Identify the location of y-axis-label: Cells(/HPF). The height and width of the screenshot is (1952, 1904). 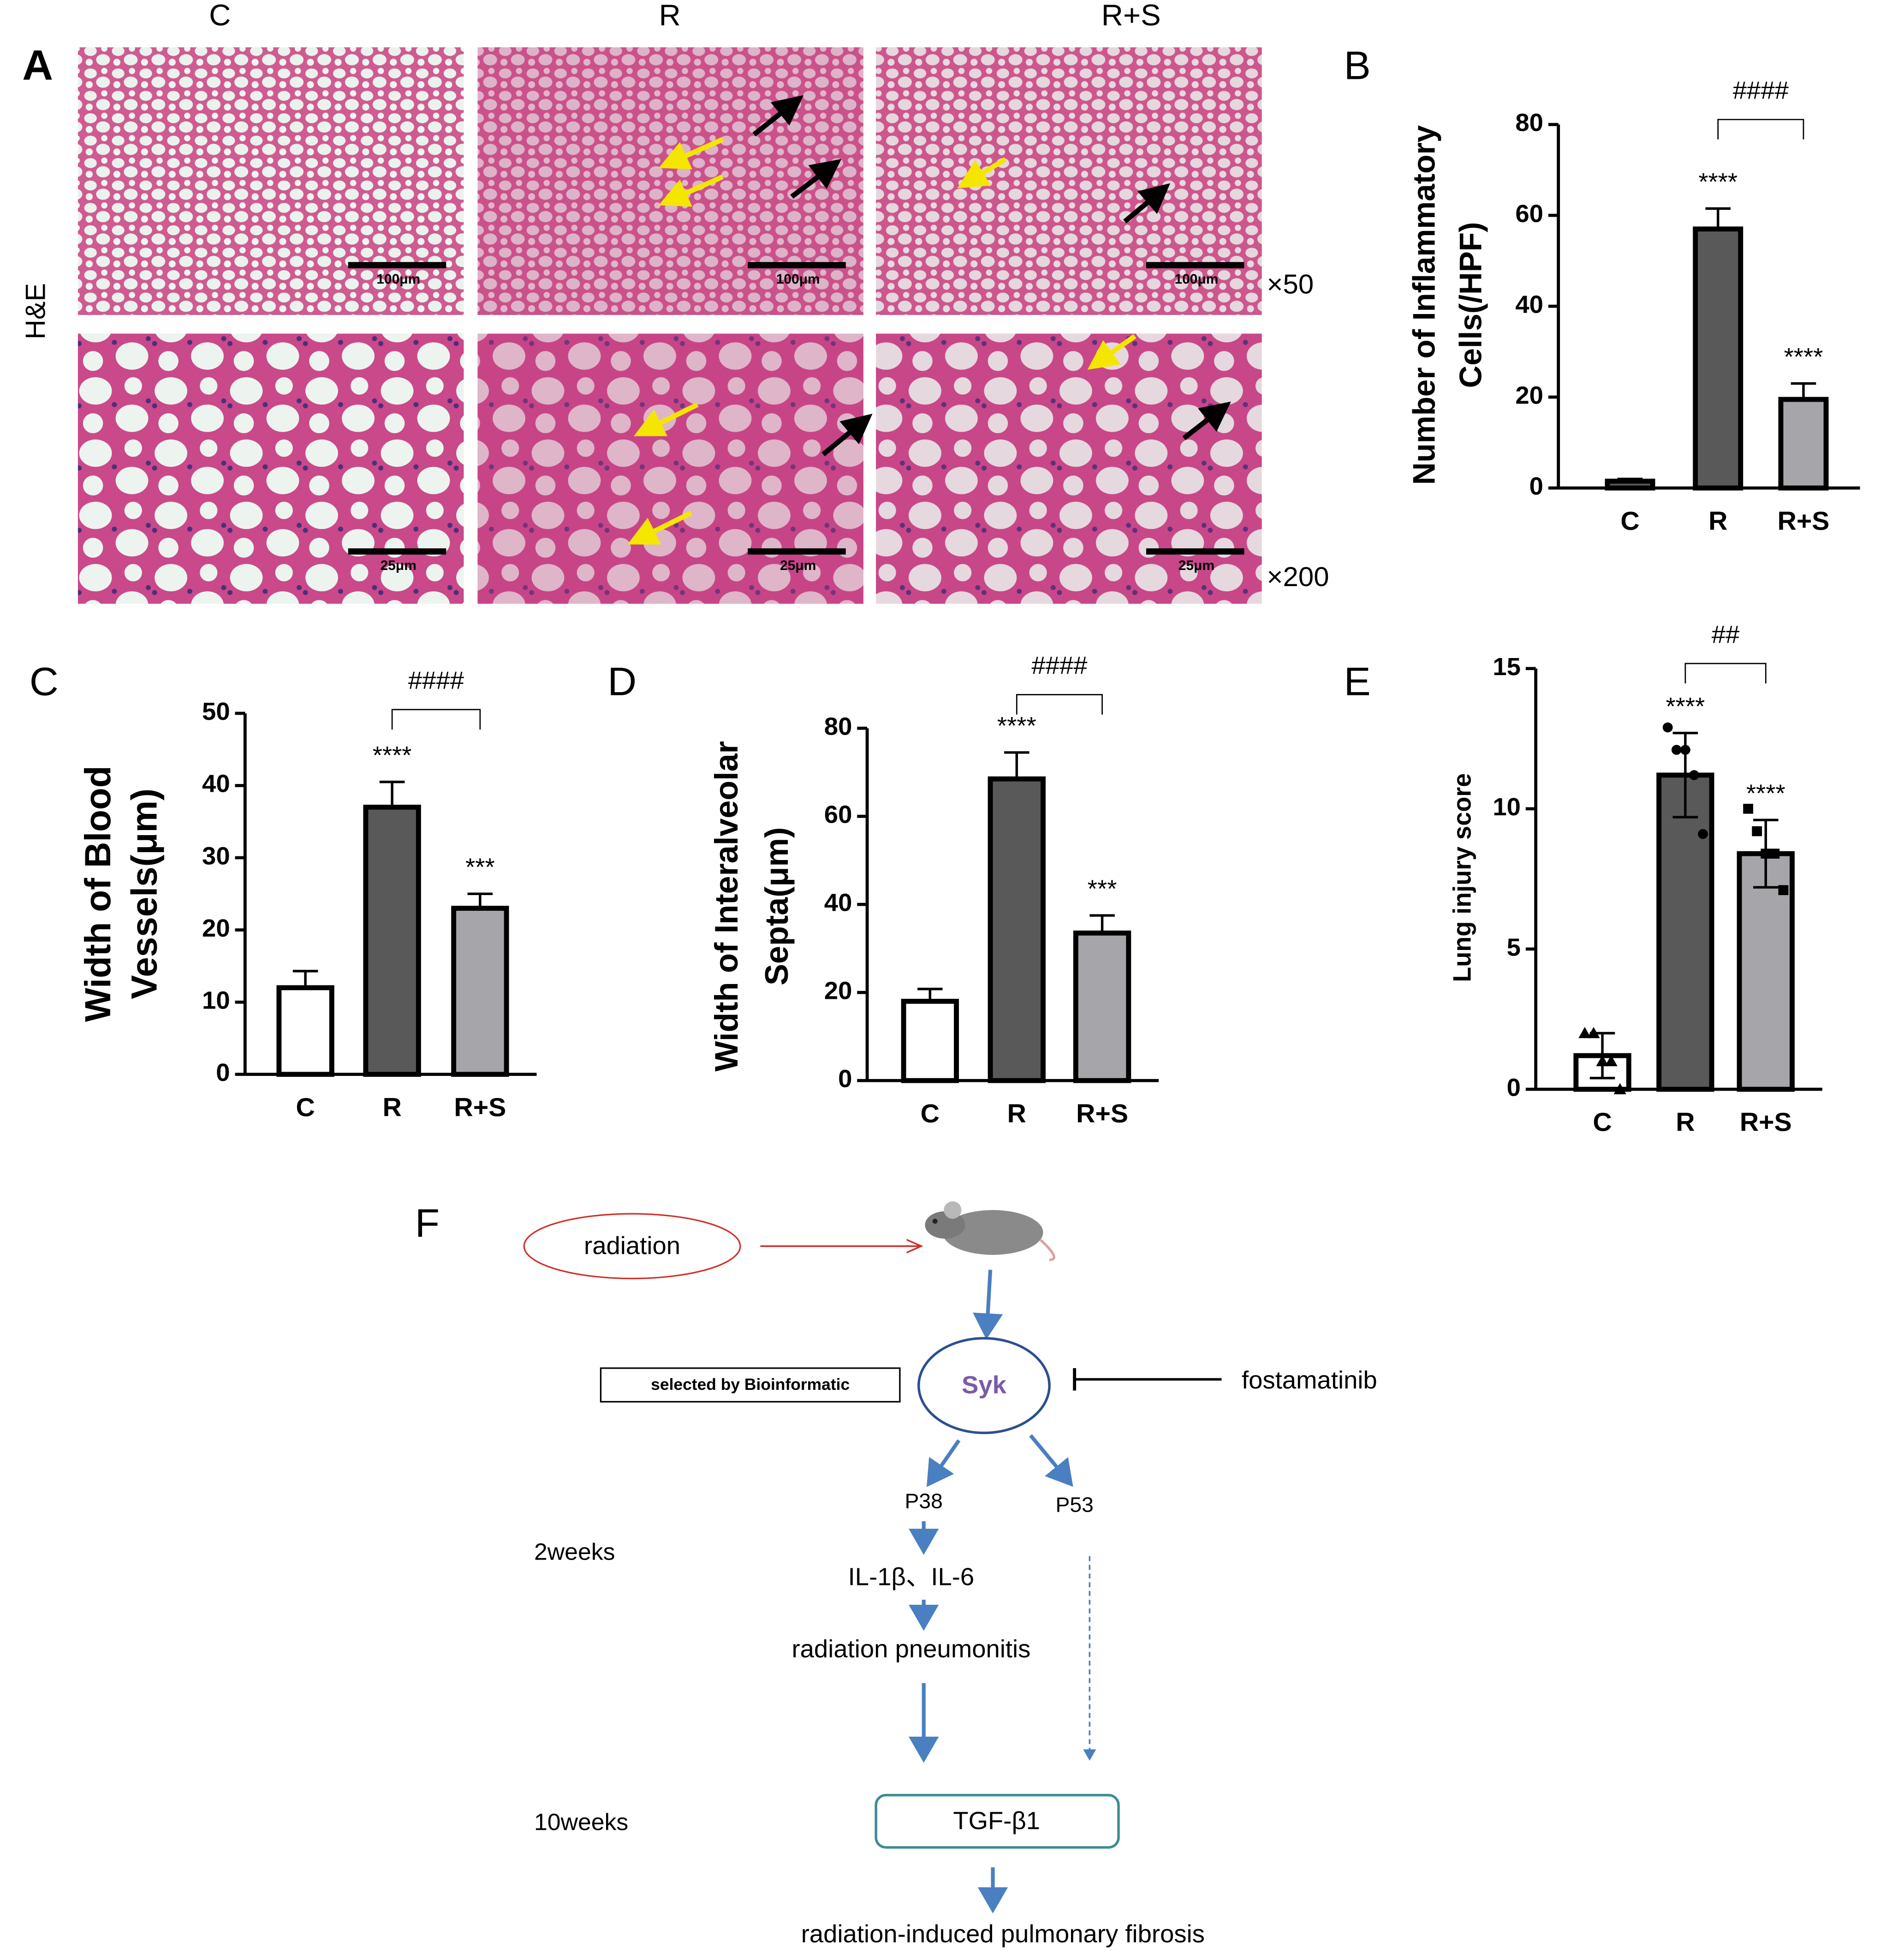
(1470, 305).